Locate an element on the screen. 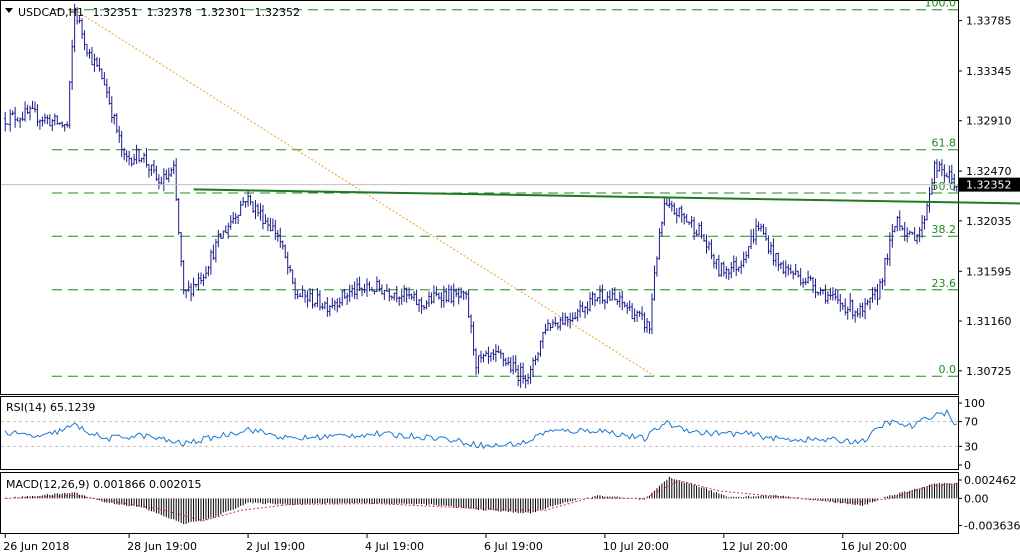  macd-panel-frame is located at coordinates (479, 503).